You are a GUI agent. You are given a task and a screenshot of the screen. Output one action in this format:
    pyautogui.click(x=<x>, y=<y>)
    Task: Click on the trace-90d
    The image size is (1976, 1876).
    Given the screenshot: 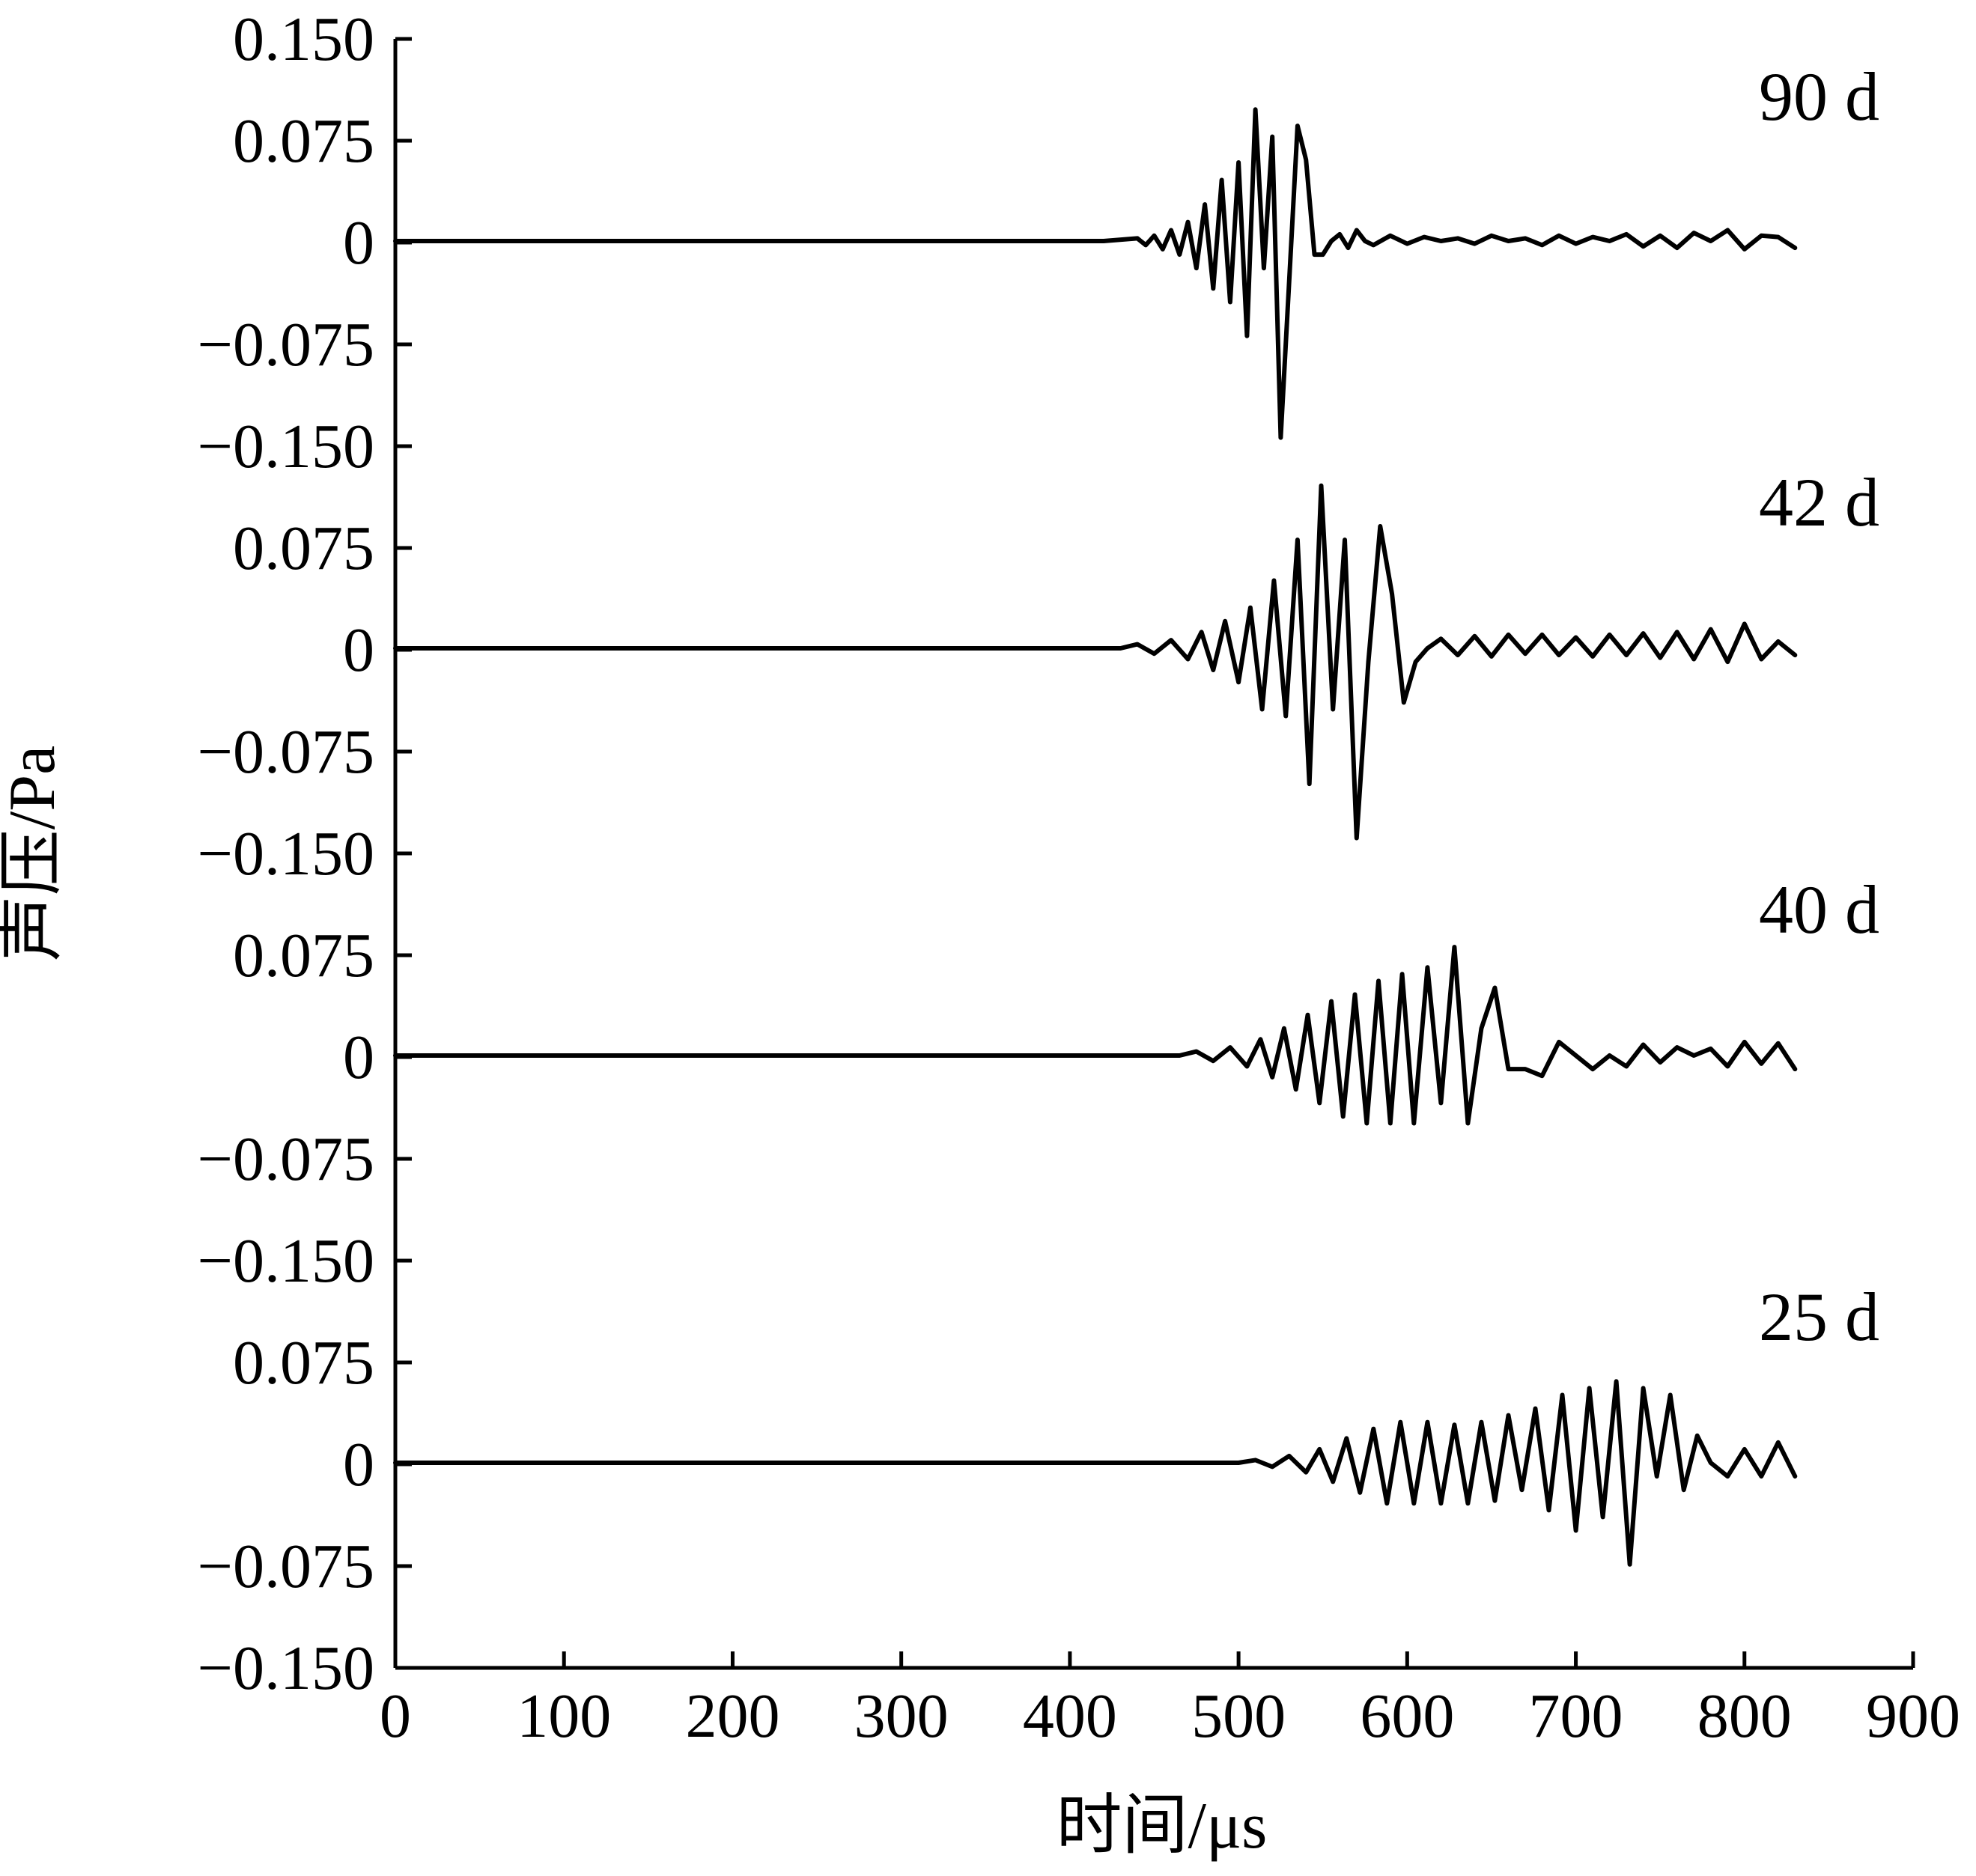 What is the action you would take?
    pyautogui.click(x=1095, y=273)
    